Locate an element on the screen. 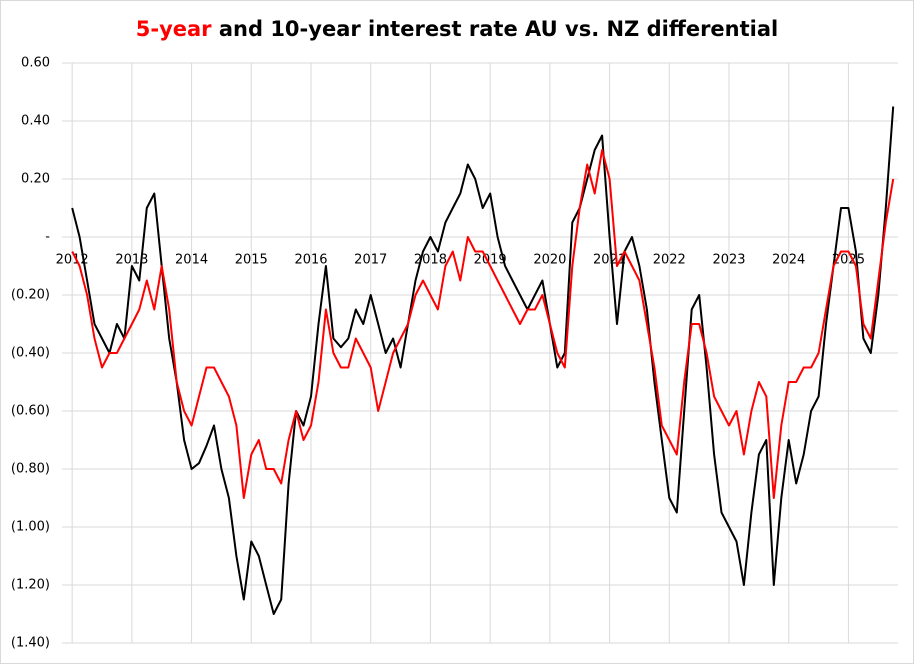 The width and height of the screenshot is (914, 664). title-highlight: 5-year is located at coordinates (174, 29).